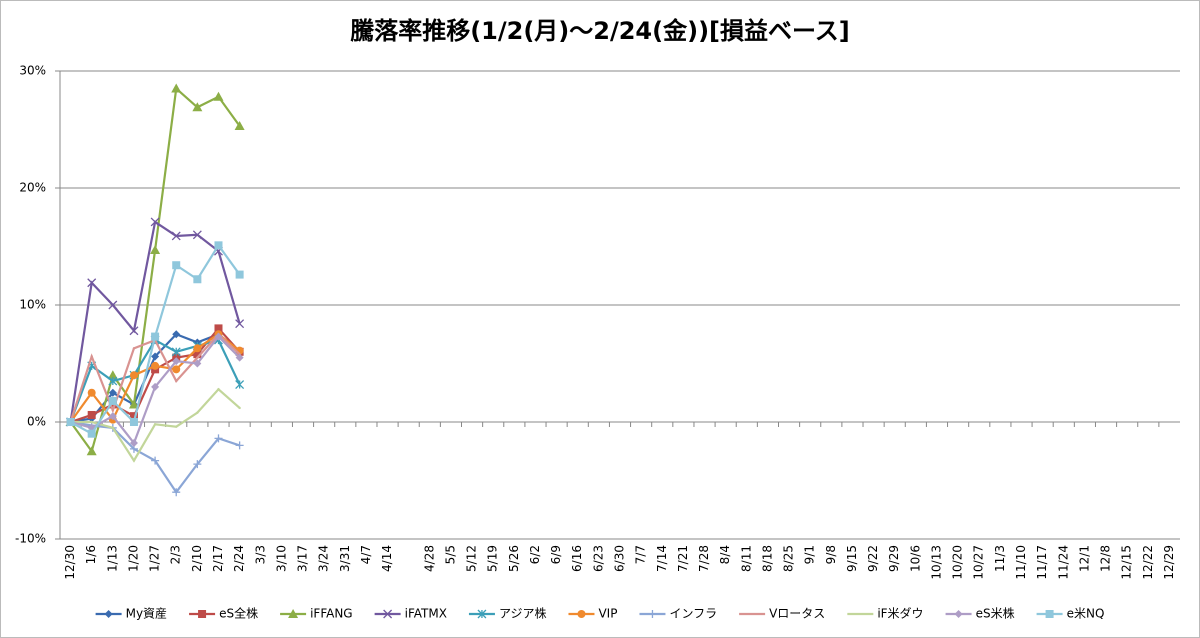 The width and height of the screenshot is (1200, 638). What do you see at coordinates (782, 614) in the screenshot?
I see `legend-item: Vロータス` at bounding box center [782, 614].